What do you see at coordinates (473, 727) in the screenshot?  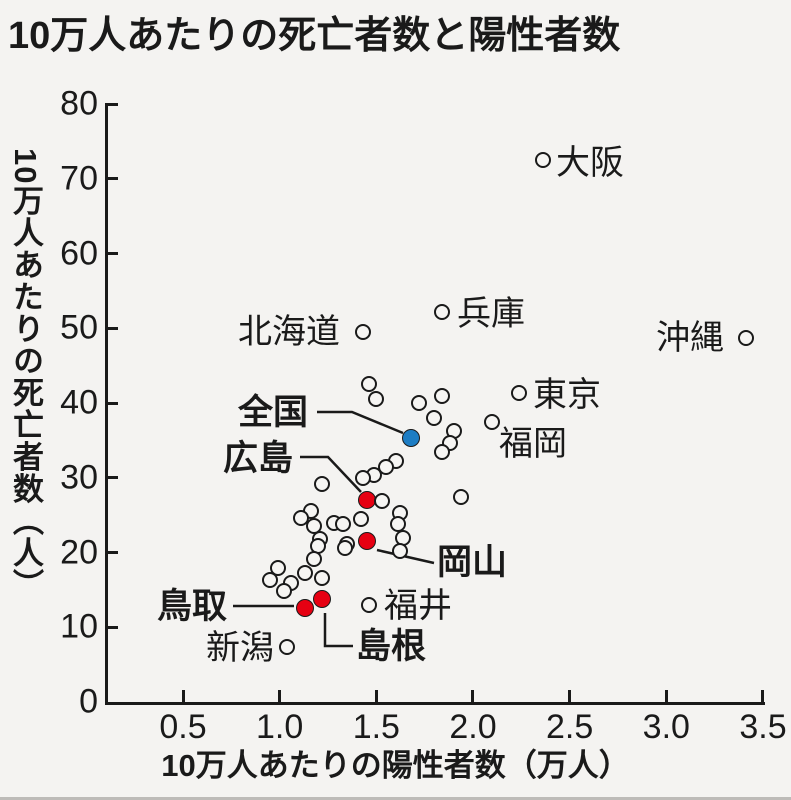 I see `x-tick-label: 2.0` at bounding box center [473, 727].